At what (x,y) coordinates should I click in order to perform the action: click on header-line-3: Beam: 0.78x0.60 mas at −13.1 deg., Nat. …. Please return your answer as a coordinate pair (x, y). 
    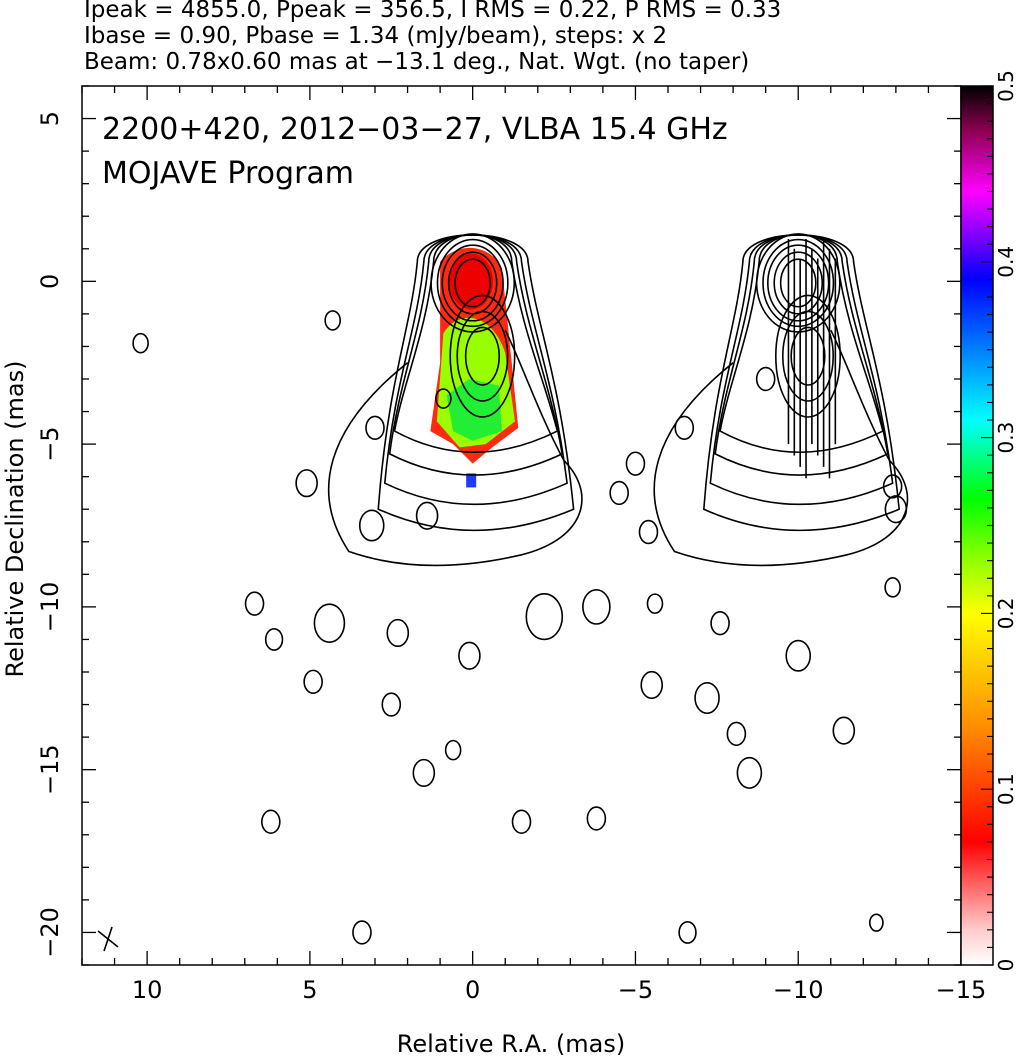
    Looking at the image, I should click on (417, 62).